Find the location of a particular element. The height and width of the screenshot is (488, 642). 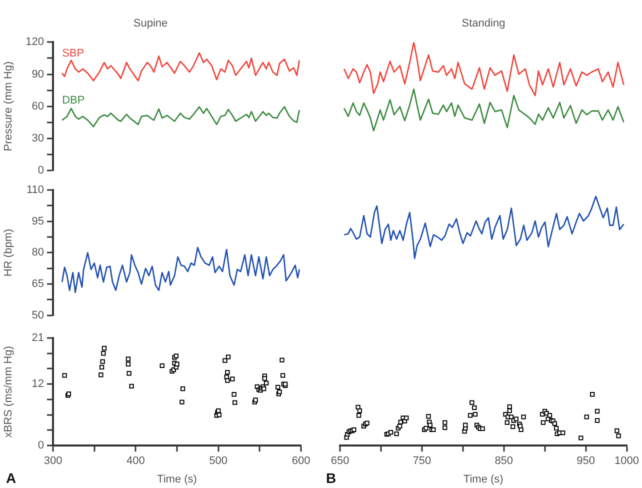

x-tick-label: 300 is located at coordinates (53, 461).